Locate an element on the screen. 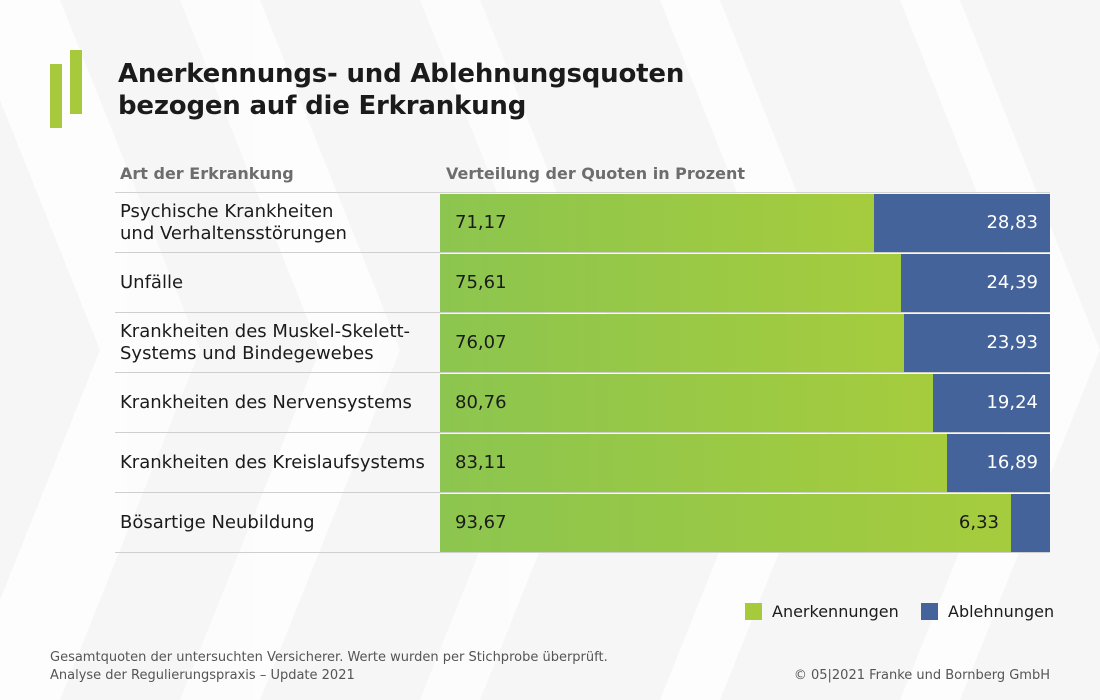  table-row: Bösartige Neubildung 93,67 6,33 is located at coordinates (582, 523).